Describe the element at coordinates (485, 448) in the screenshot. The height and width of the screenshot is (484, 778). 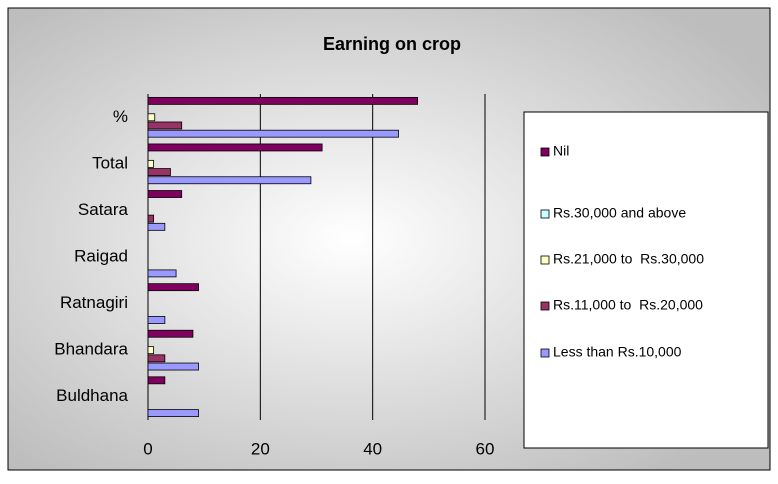
I see `x-tick-label: 60` at that location.